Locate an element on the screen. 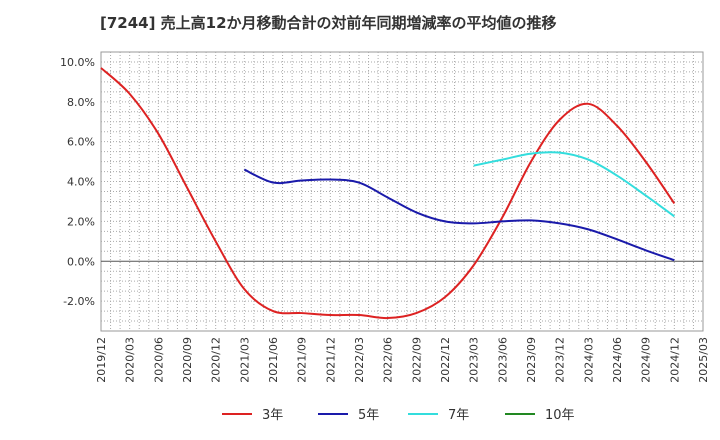  y-tick-label: 2.0% is located at coordinates (81, 221).